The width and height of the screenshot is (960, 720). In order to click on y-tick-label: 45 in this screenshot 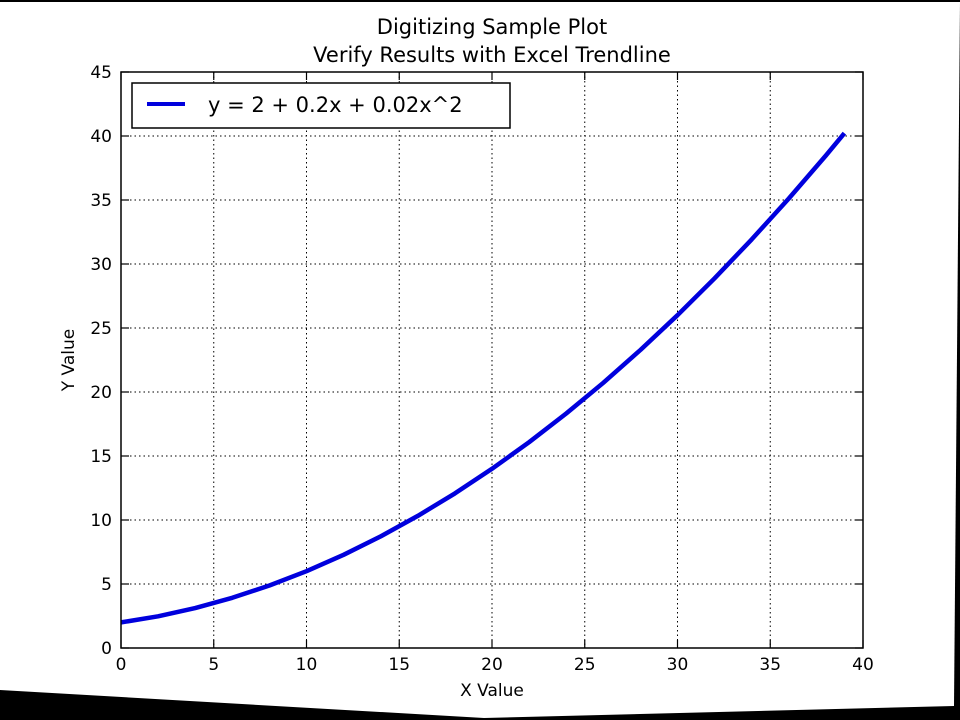, I will do `click(101, 73)`.